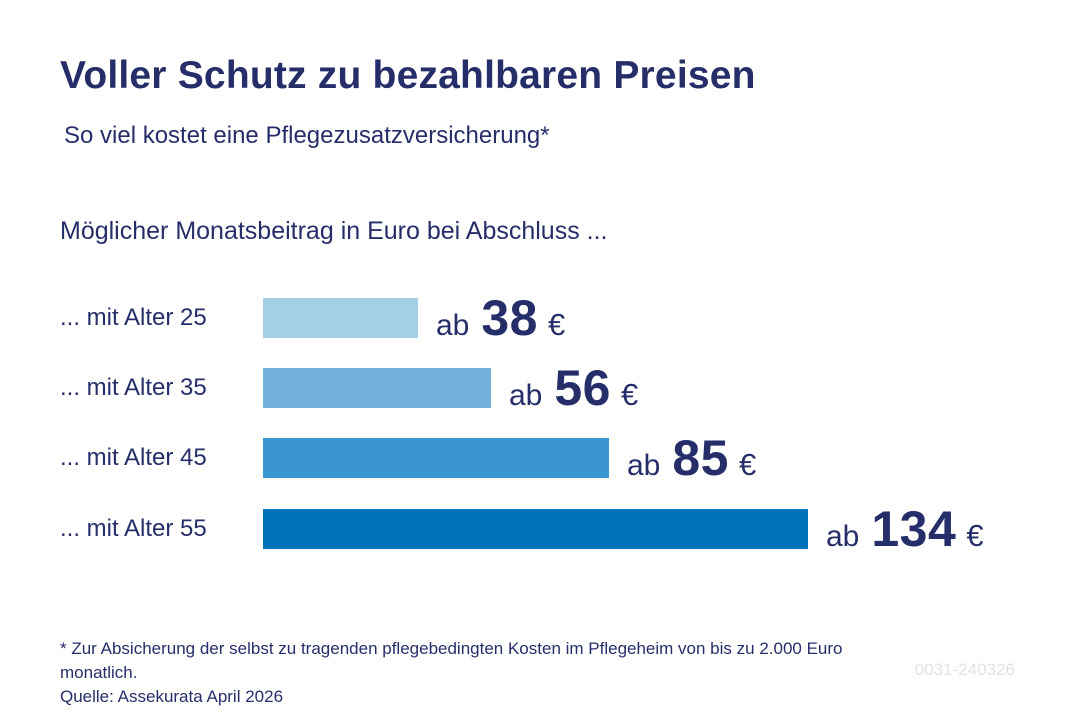 The height and width of the screenshot is (720, 1080). Describe the element at coordinates (133, 317) in the screenshot. I see `category-label: ... mit Alter 25` at that location.